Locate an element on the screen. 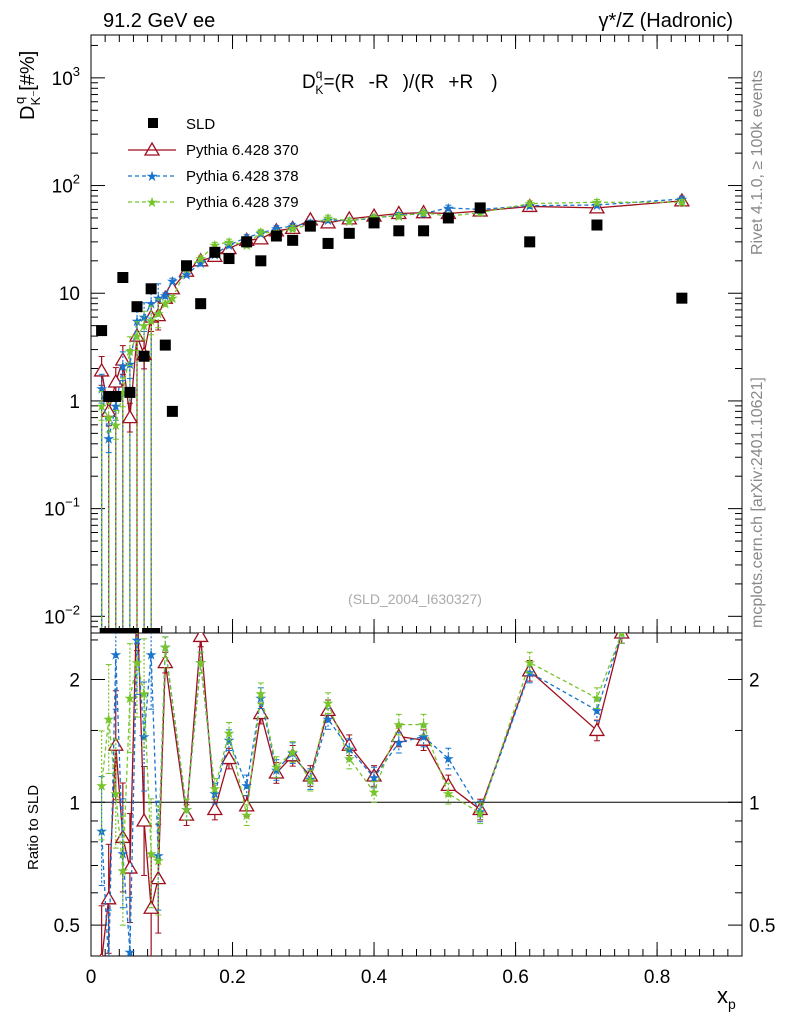 Image resolution: width=786 pixels, height=1024 pixels. ratio-tick-label-right: 1 is located at coordinates (754, 803).